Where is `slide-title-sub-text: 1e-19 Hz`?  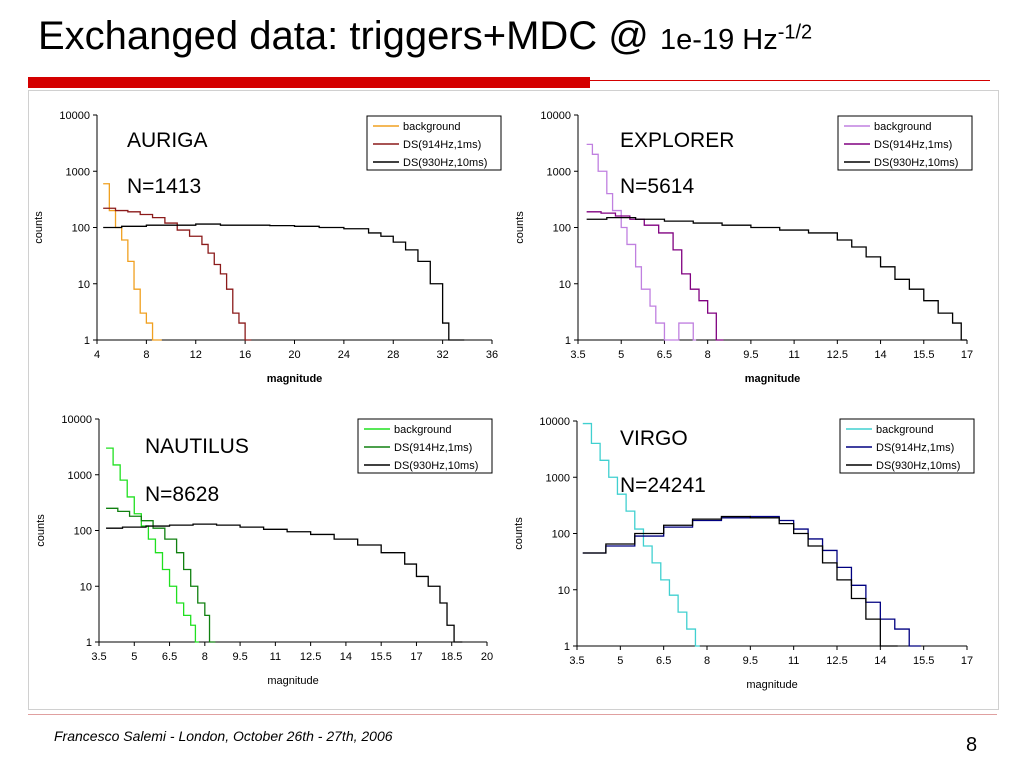 slide-title-sub-text: 1e-19 Hz is located at coordinates (719, 40).